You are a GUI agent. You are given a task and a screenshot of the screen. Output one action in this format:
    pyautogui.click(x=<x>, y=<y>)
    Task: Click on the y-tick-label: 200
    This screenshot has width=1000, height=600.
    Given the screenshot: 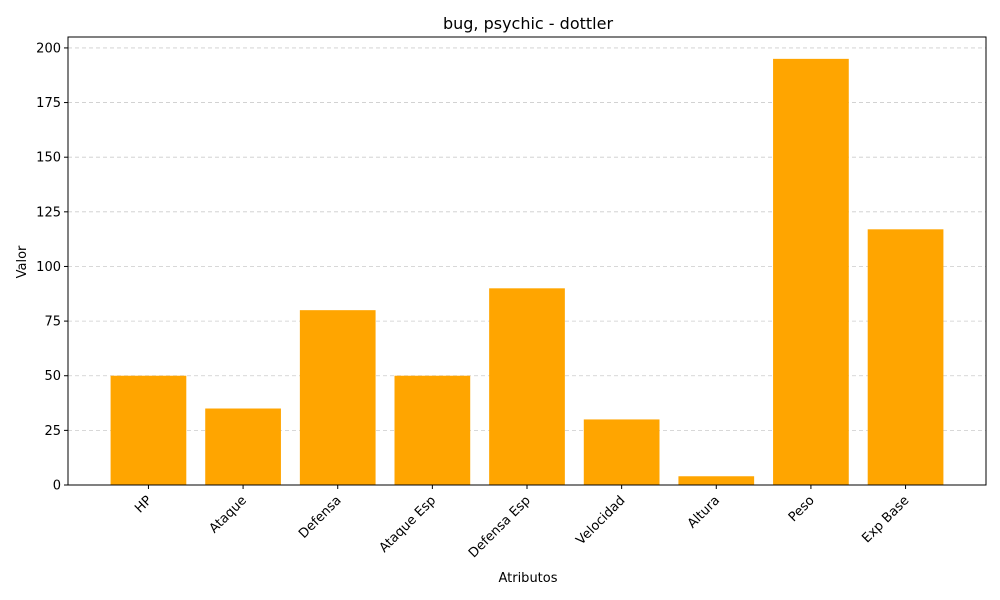 What is the action you would take?
    pyautogui.click(x=48, y=48)
    